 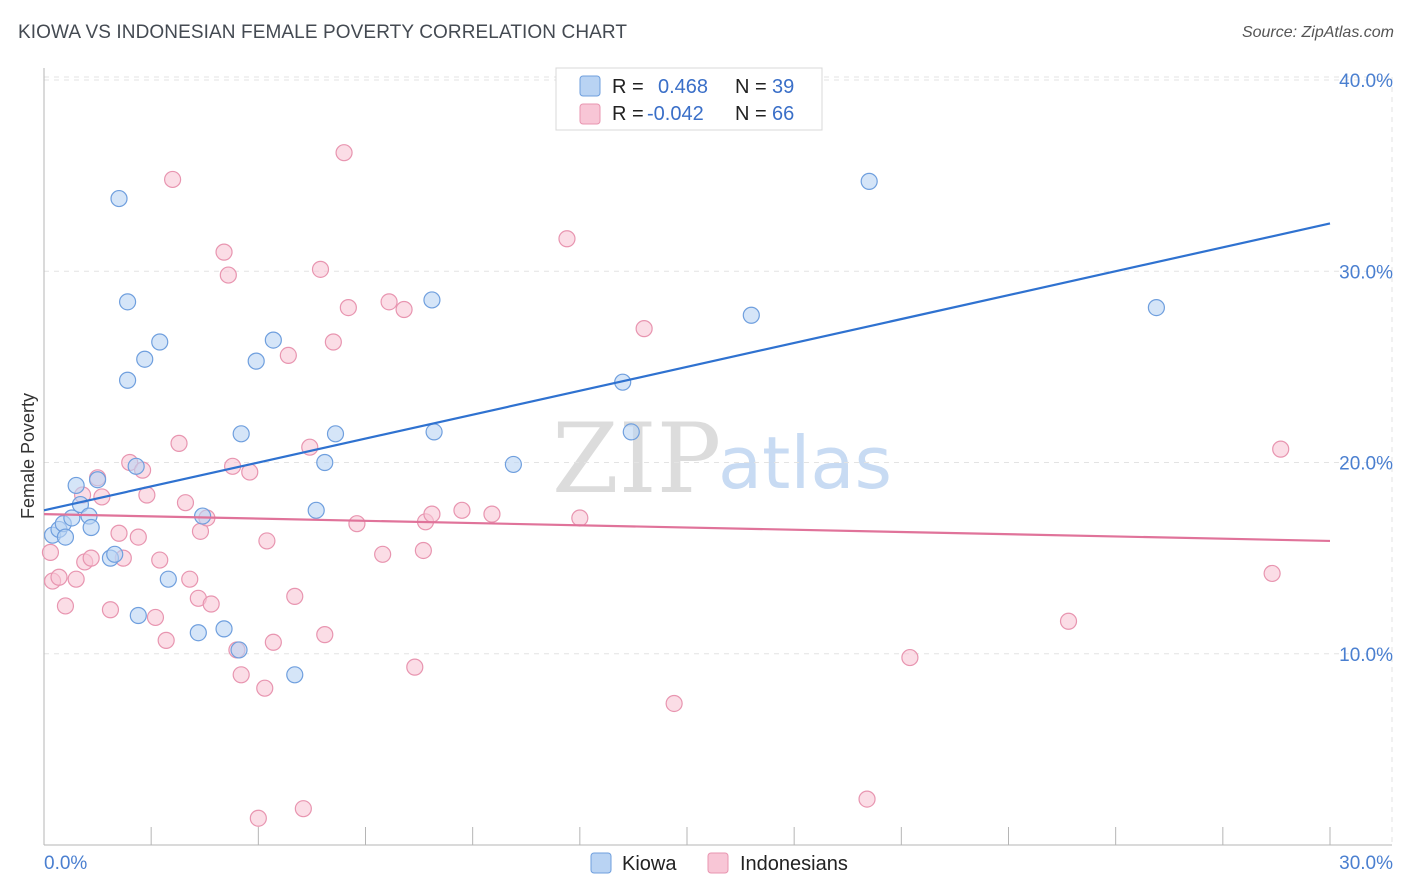 What do you see at coordinates (636, 459) in the screenshot?
I see `watermark-zip: ZIP` at bounding box center [636, 459].